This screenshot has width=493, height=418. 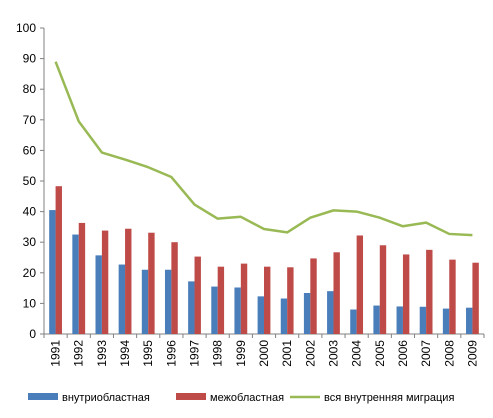 What do you see at coordinates (58, 260) in the screenshot?
I see `bar-межобластная-1991` at bounding box center [58, 260].